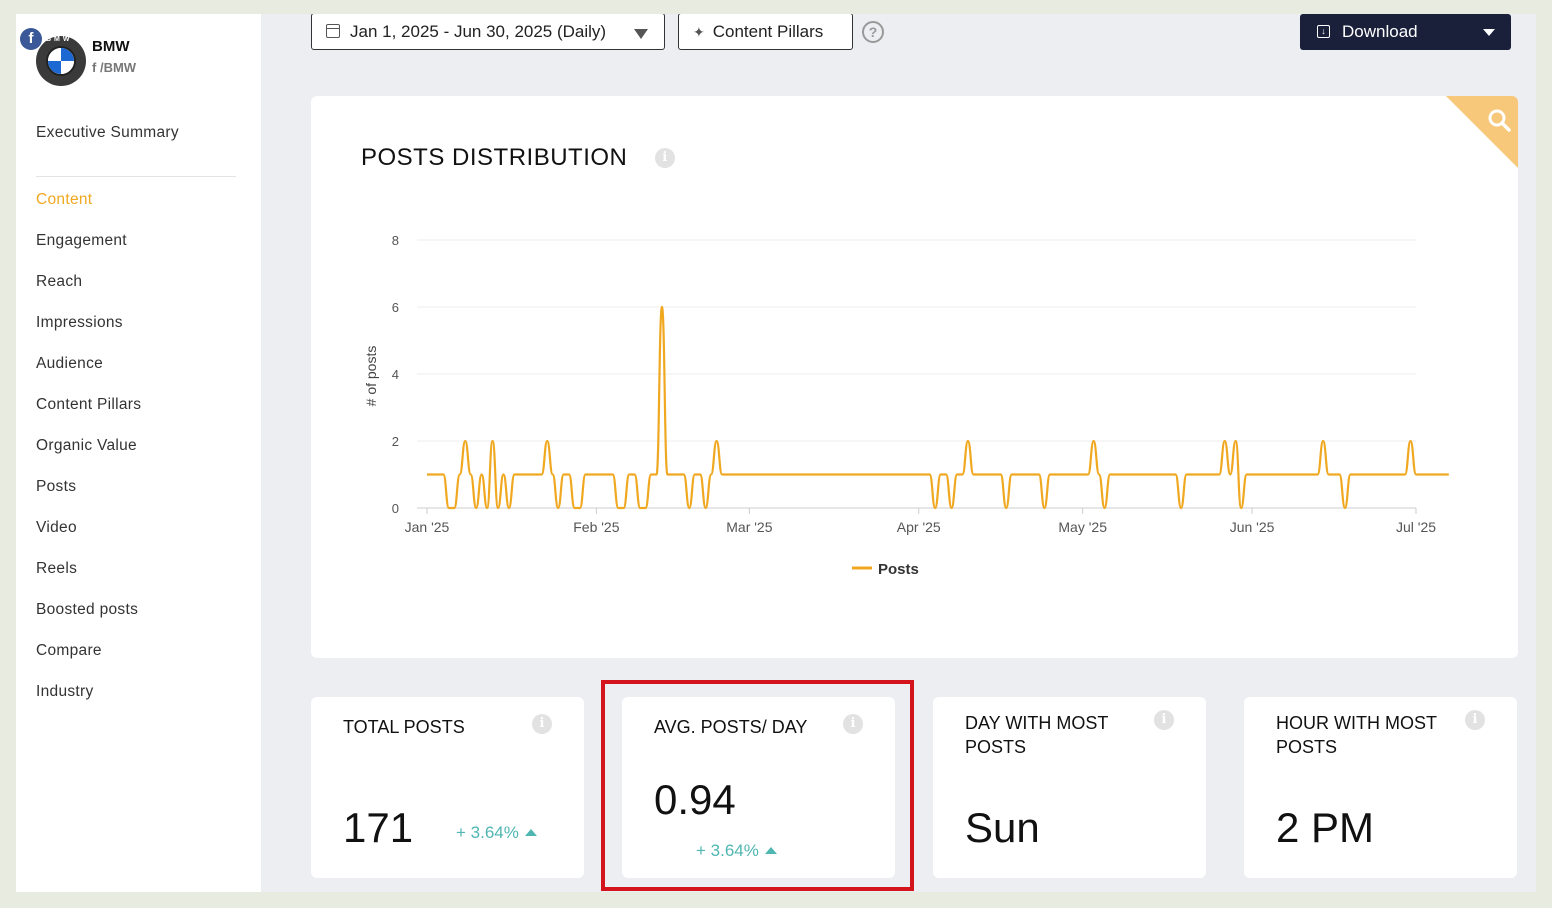 The width and height of the screenshot is (1552, 908). Describe the element at coordinates (395, 441) in the screenshot. I see `y-tick-label: 2` at that location.